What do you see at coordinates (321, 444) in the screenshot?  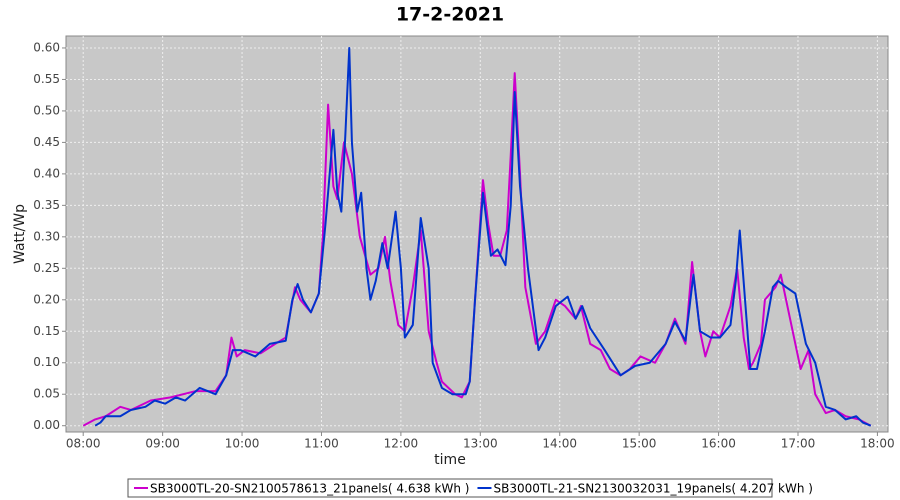 I see `x-tick-label: 11:00` at bounding box center [321, 444].